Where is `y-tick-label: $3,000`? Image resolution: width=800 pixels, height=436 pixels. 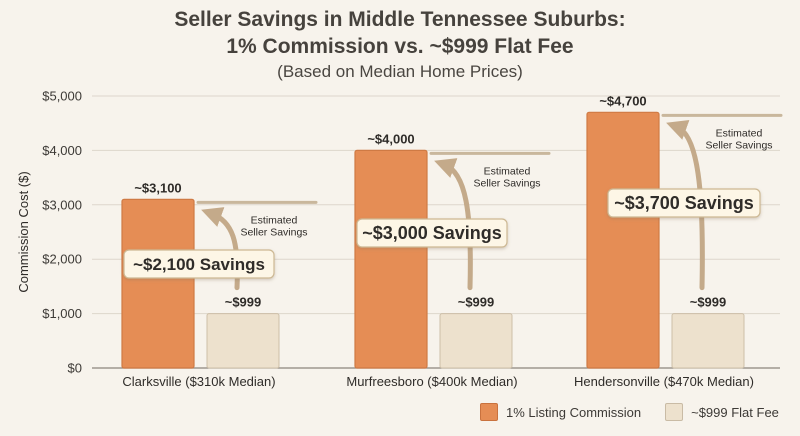
y-tick-label: $3,000 is located at coordinates (62, 204).